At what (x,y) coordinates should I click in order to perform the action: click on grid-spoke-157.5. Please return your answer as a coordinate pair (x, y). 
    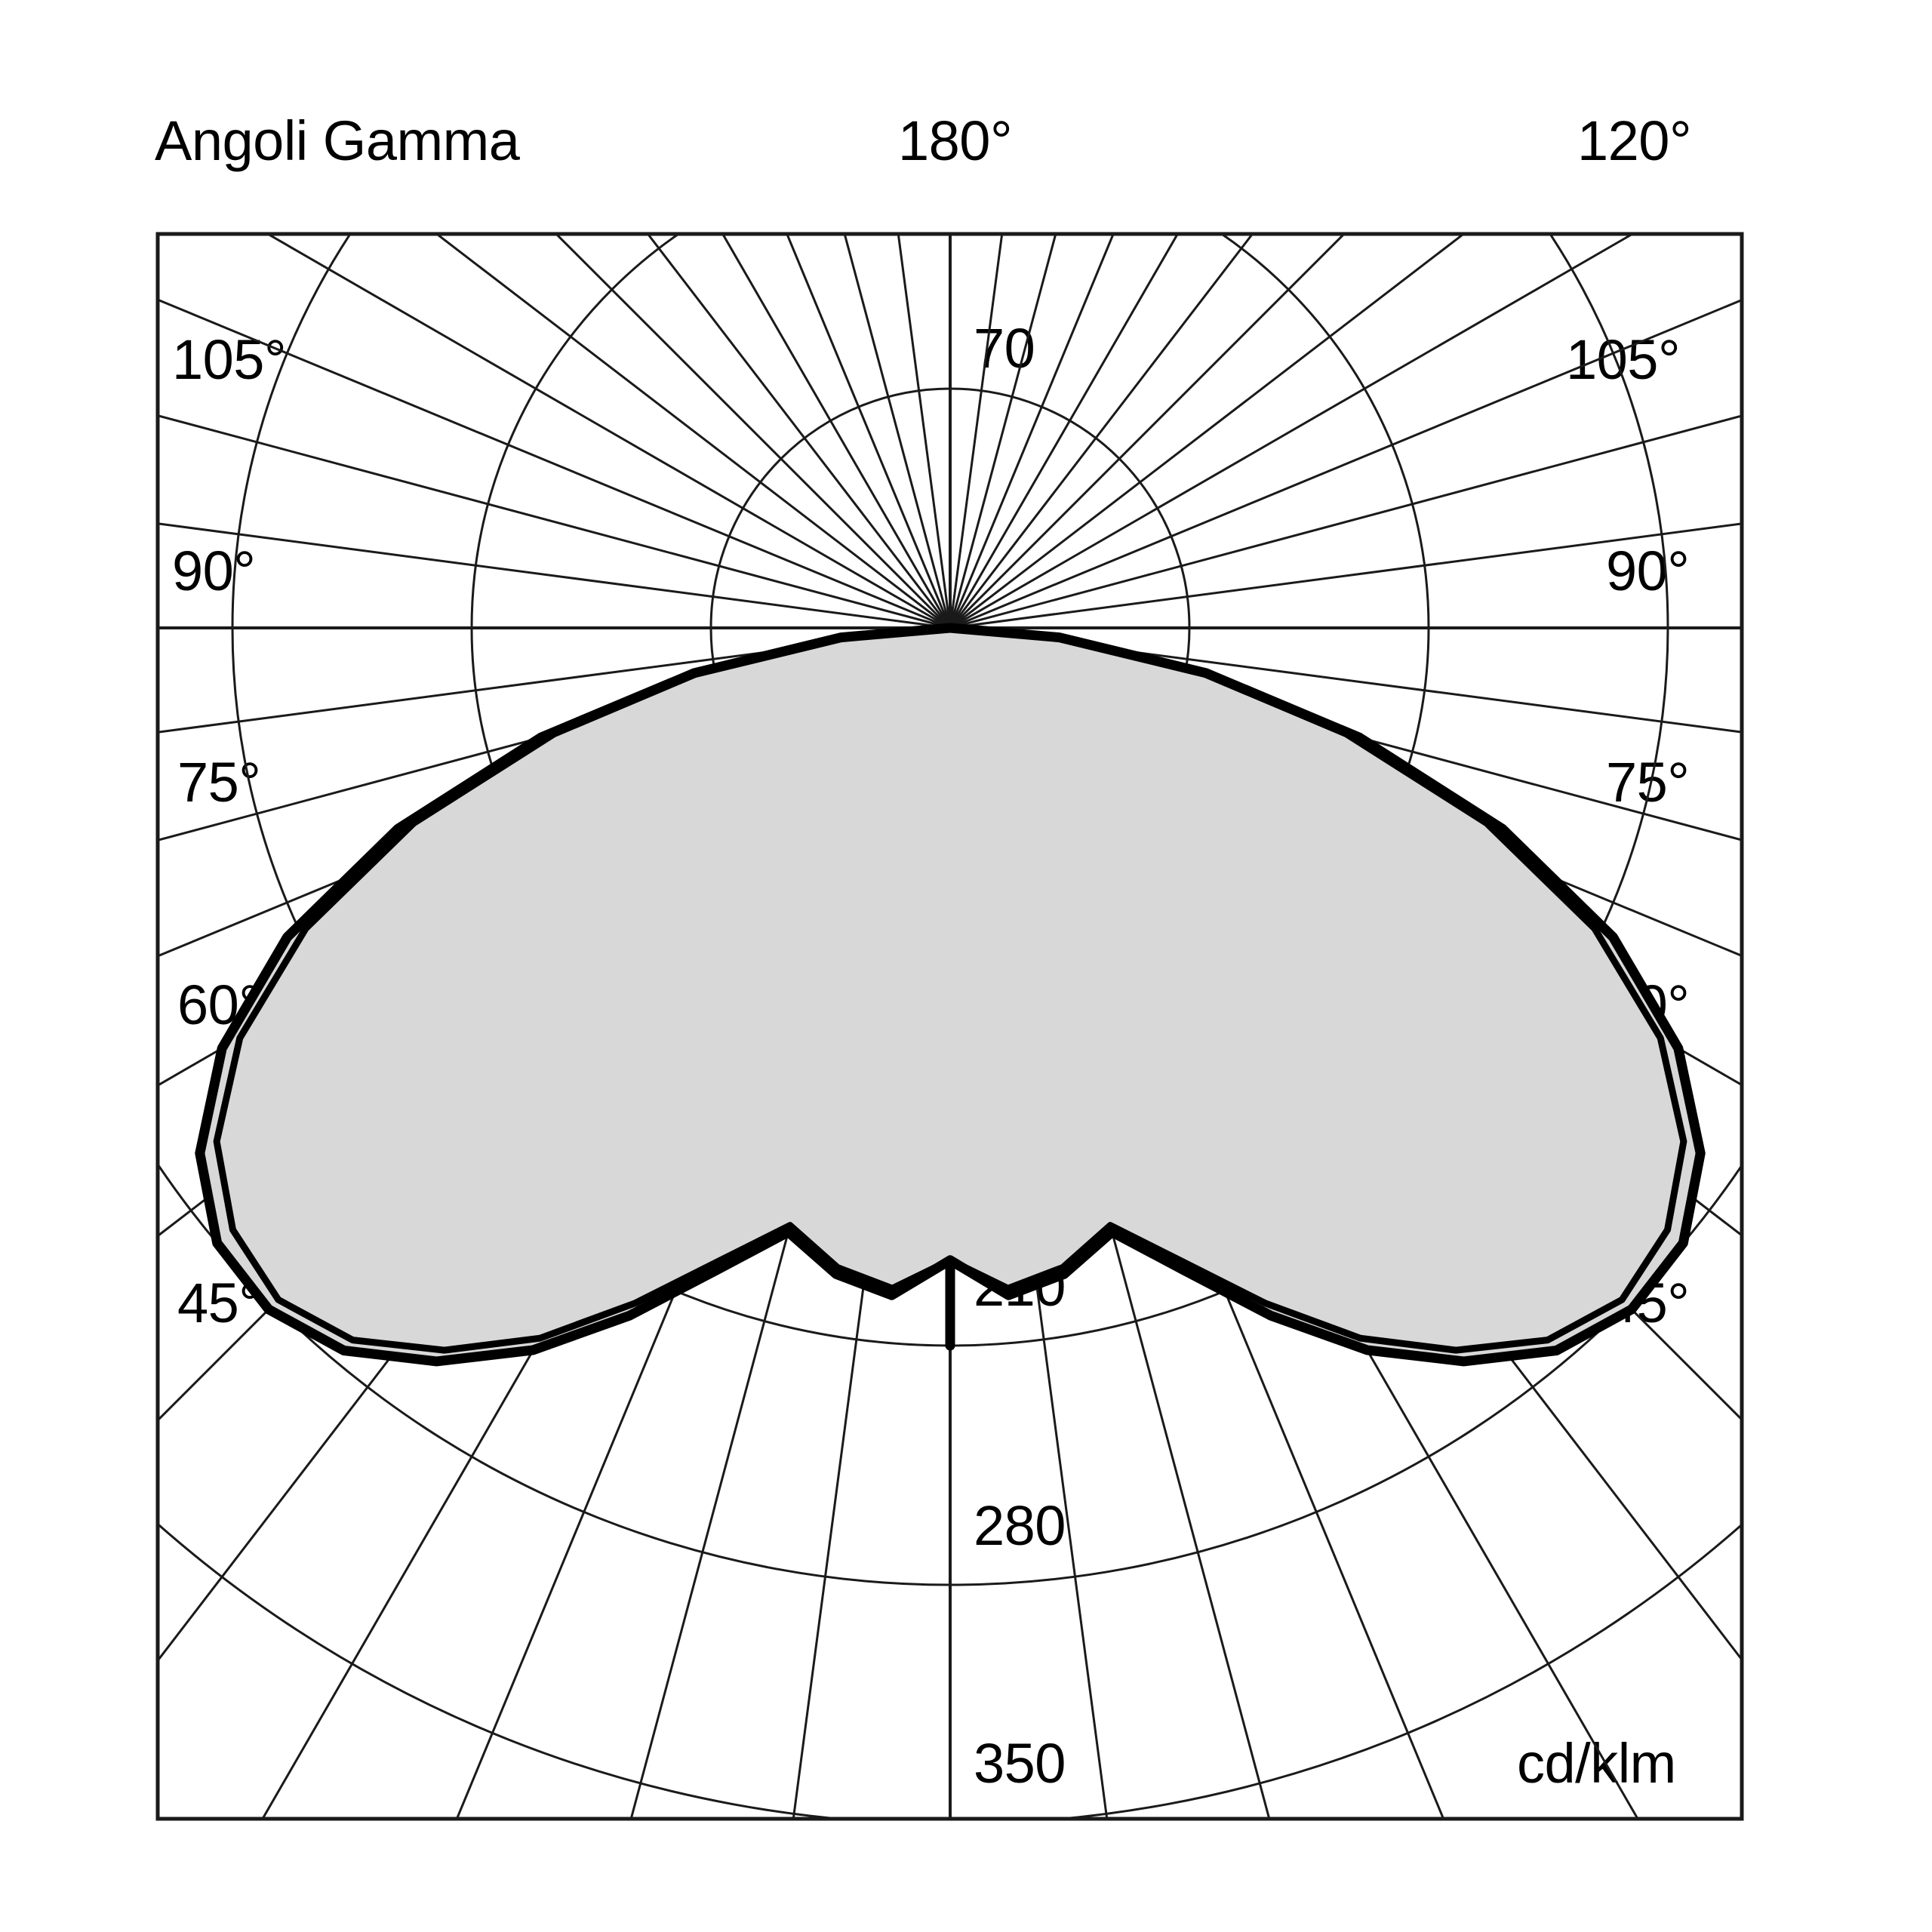
    Looking at the image, I should click on (1032, 431).